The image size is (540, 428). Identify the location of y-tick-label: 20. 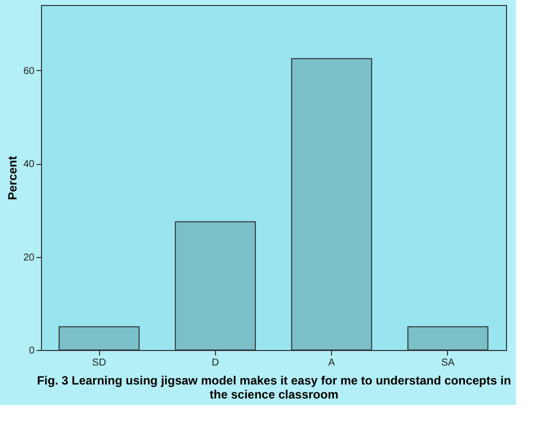
(29, 258).